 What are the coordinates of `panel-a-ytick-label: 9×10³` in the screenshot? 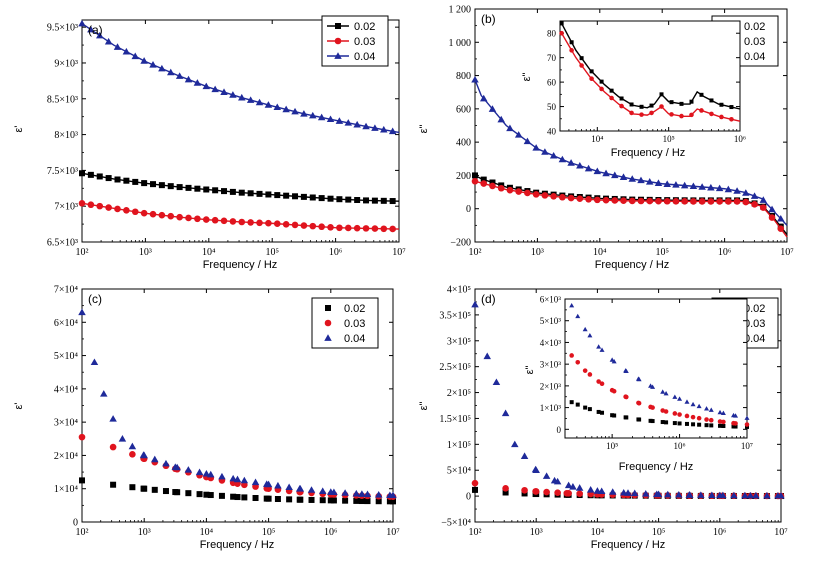 It's located at (66, 63).